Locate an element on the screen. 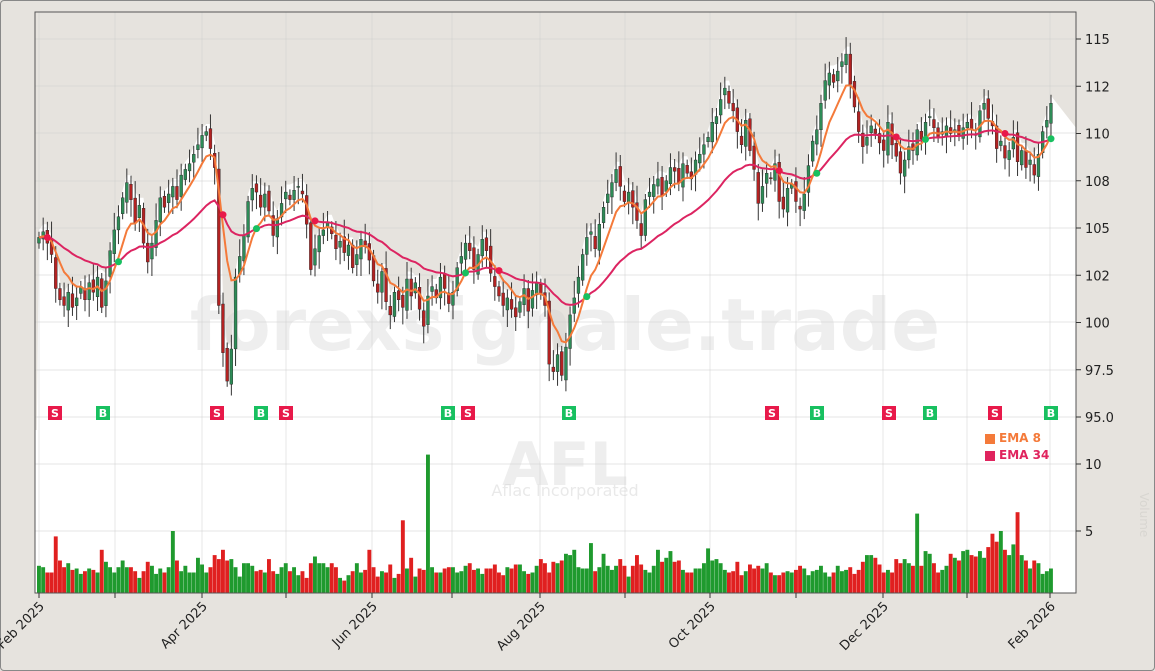 This screenshot has width=1155, height=671. price-tick-label: 100 is located at coordinates (1097, 324).